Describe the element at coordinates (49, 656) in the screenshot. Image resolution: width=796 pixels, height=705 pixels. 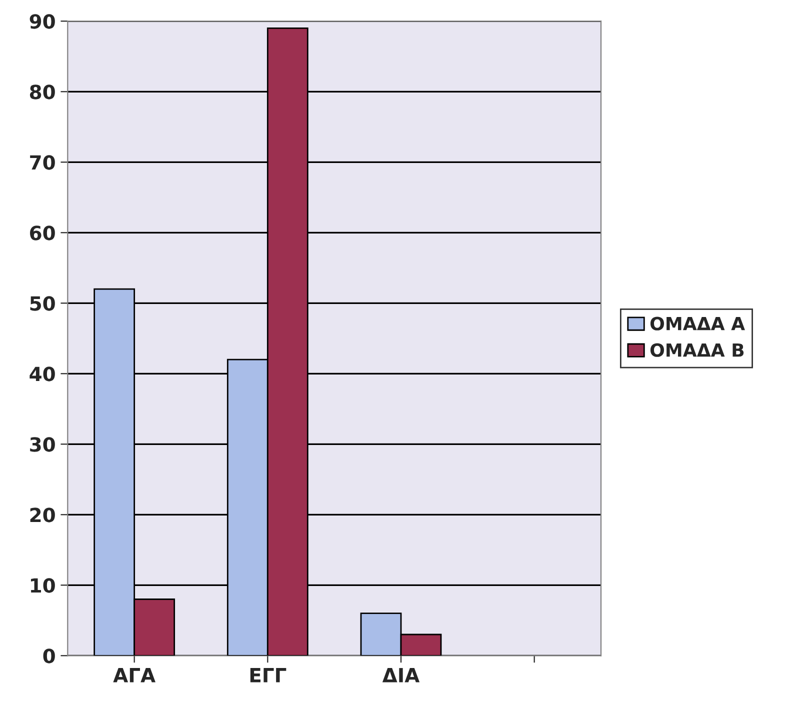
I see `y-tick-label: 0` at that location.